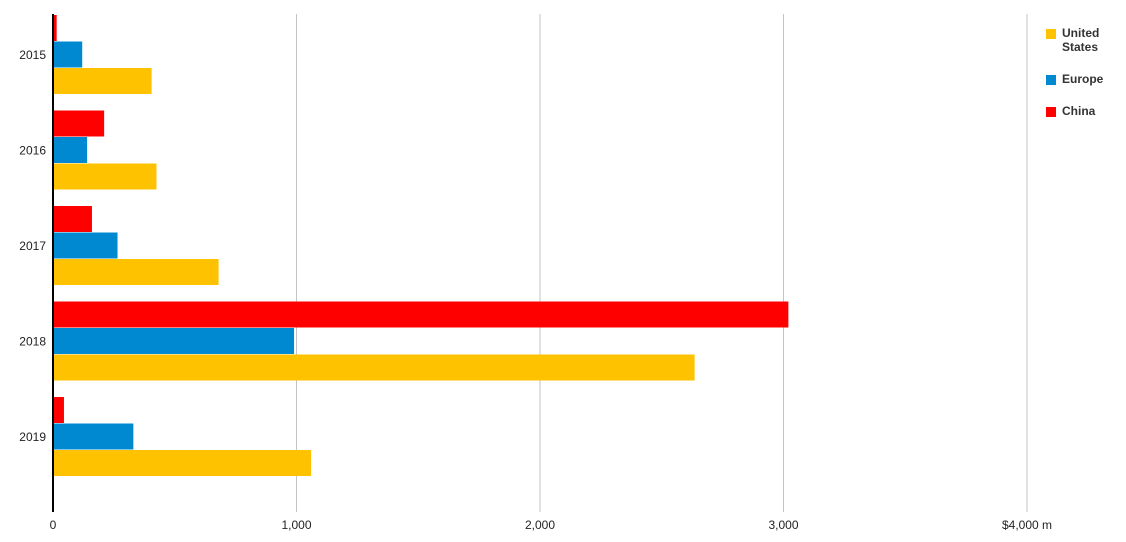  What do you see at coordinates (53, 525) in the screenshot?
I see `x-tick-label-0: 0` at bounding box center [53, 525].